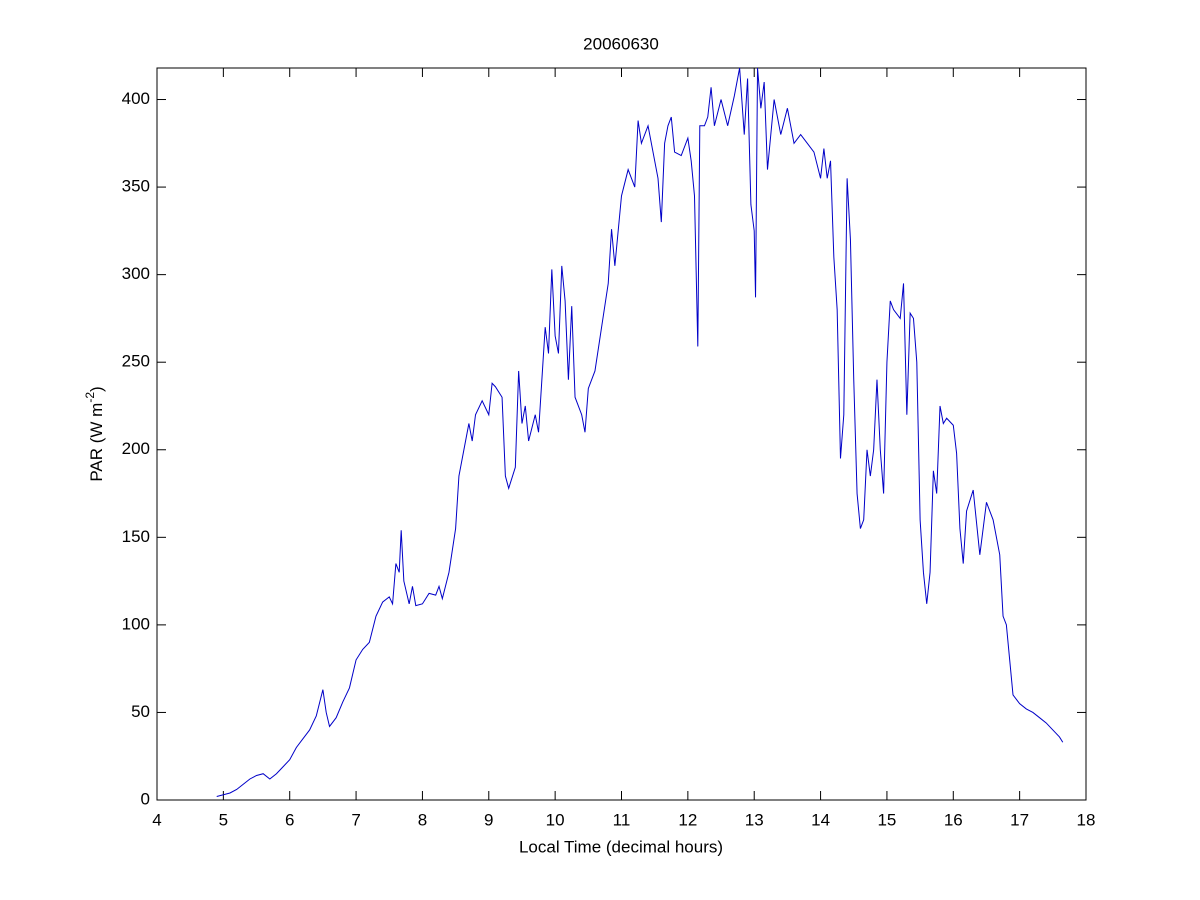 The height and width of the screenshot is (900, 1200). I want to click on y-axis-label: PAR (W m-2), so click(94, 433).